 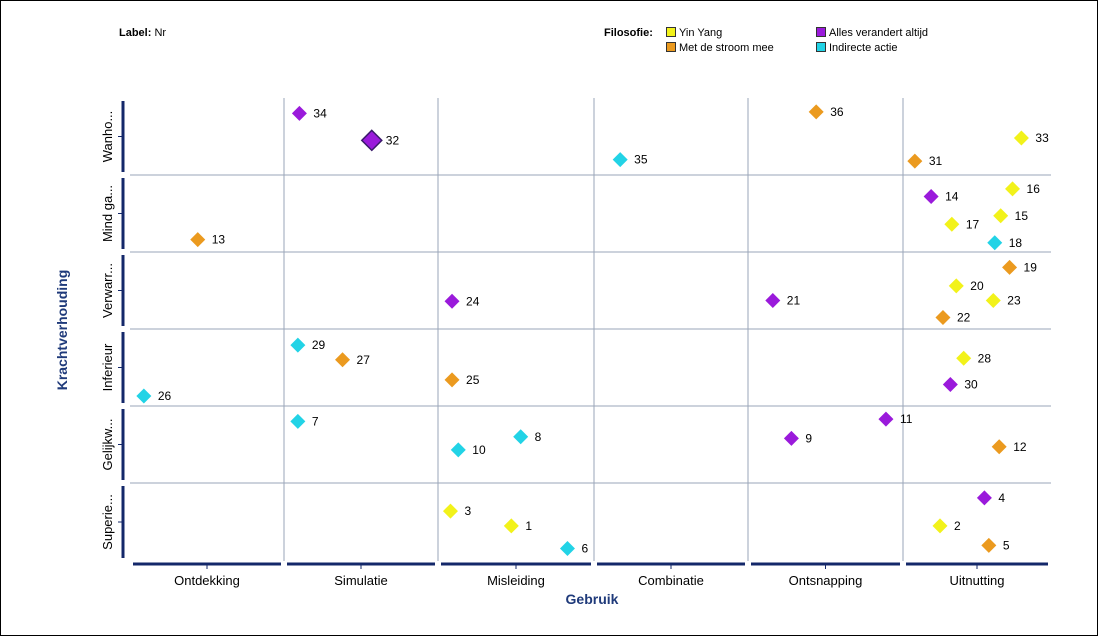 What do you see at coordinates (906, 419) in the screenshot?
I see `point-label: 11` at bounding box center [906, 419].